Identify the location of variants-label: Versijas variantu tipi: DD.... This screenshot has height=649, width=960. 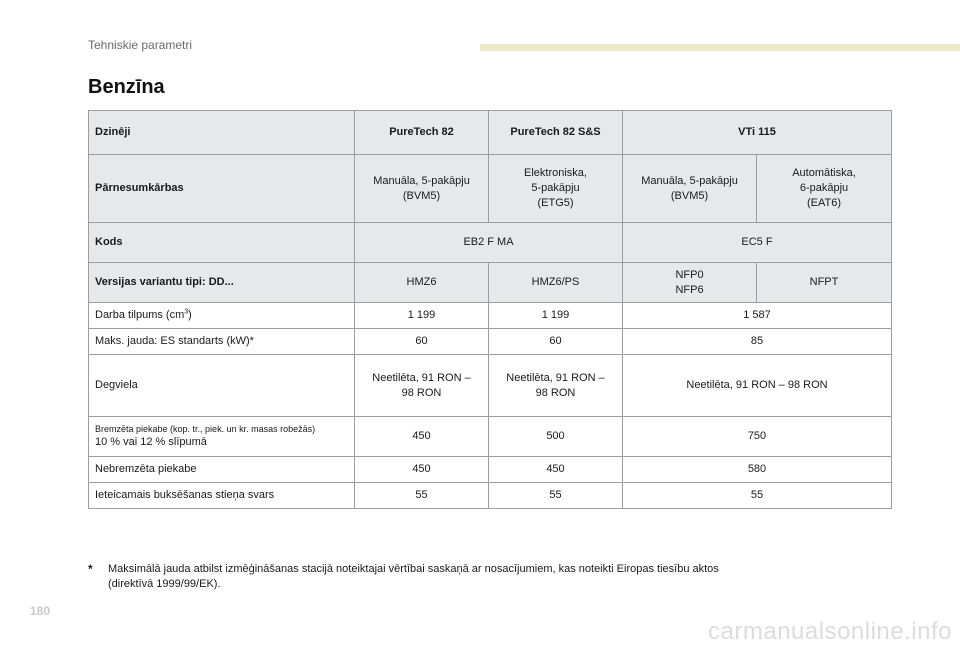
(221, 282).